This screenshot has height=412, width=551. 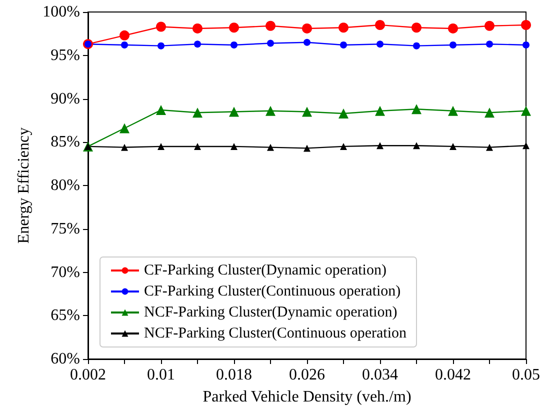 What do you see at coordinates (65, 359) in the screenshot?
I see `y-tick-label: 60%` at bounding box center [65, 359].